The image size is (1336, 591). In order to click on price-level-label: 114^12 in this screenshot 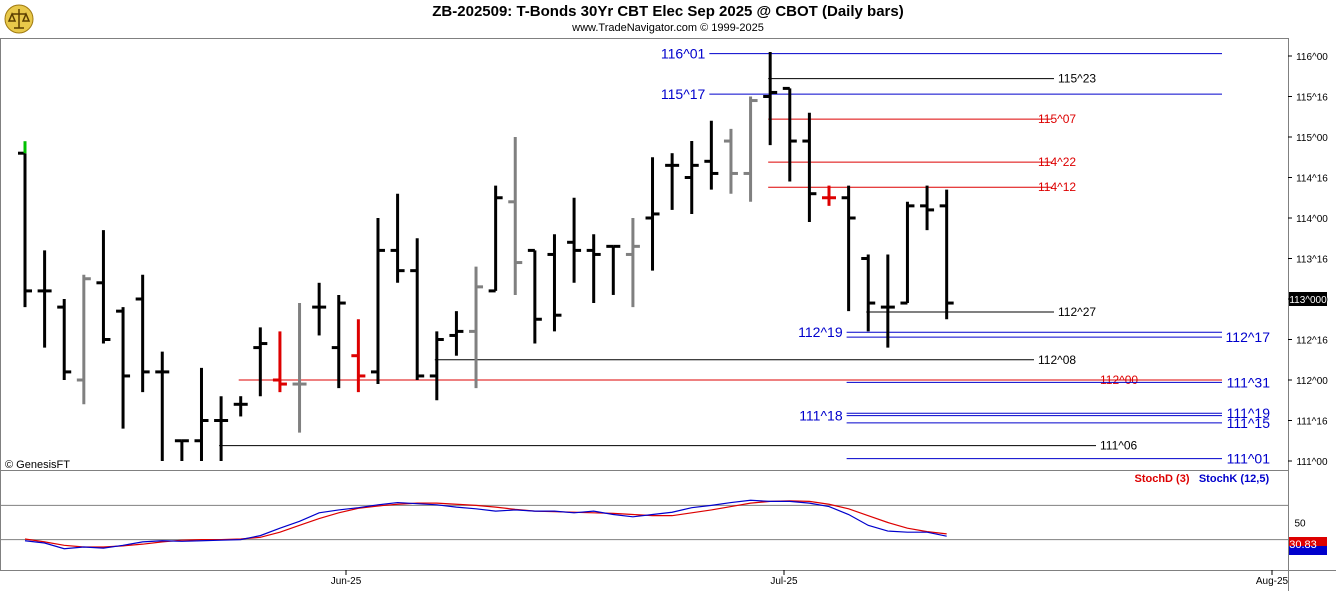, I will do `click(1057, 187)`.